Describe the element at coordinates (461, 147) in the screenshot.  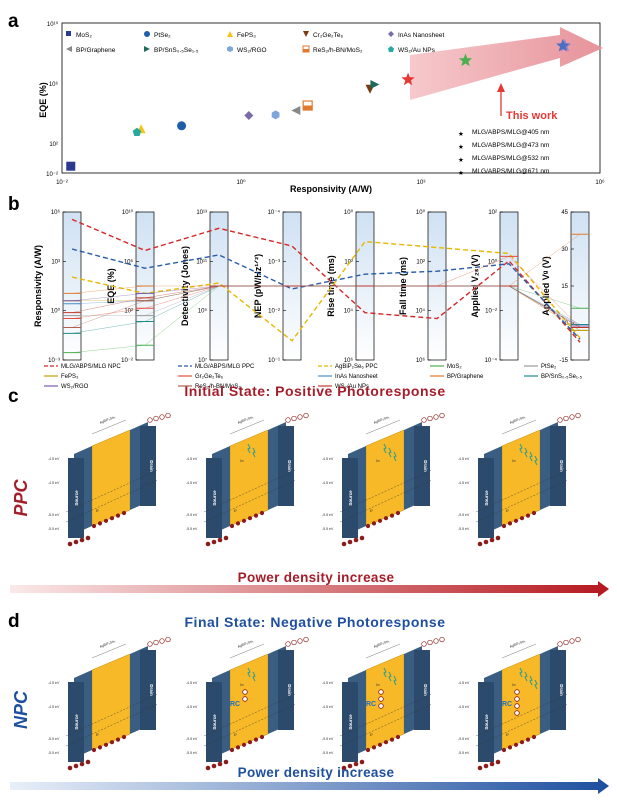
I see `legend-star-icon: ★` at that location.